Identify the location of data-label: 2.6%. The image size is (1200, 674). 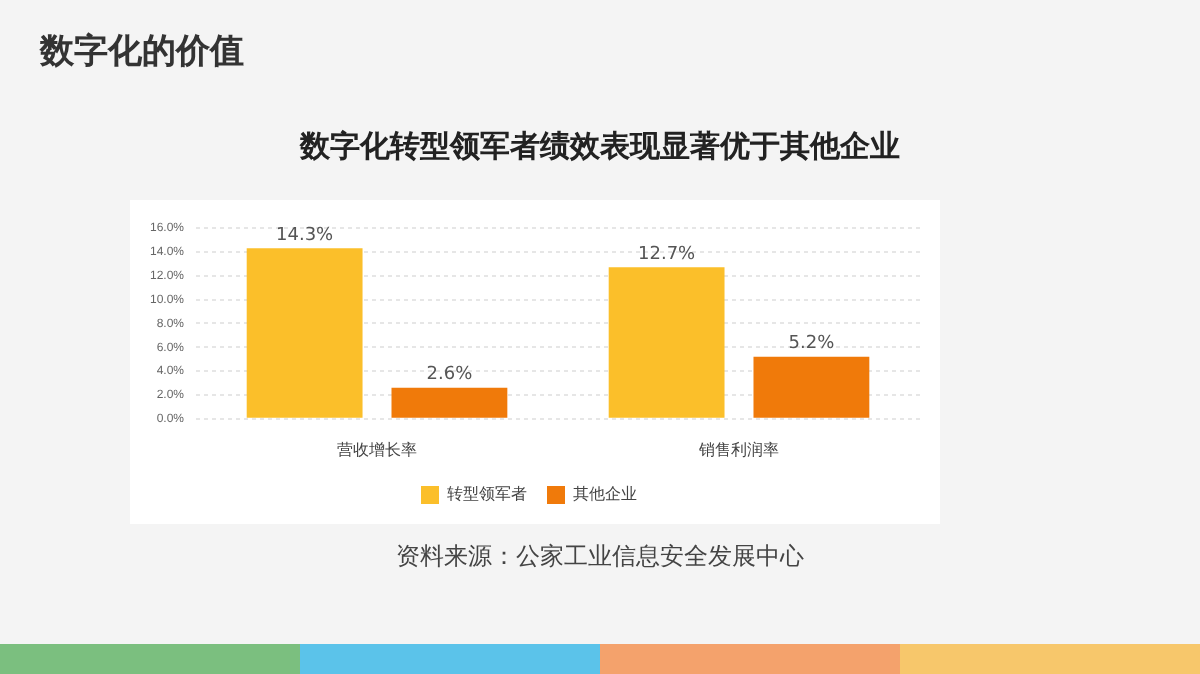
(450, 375).